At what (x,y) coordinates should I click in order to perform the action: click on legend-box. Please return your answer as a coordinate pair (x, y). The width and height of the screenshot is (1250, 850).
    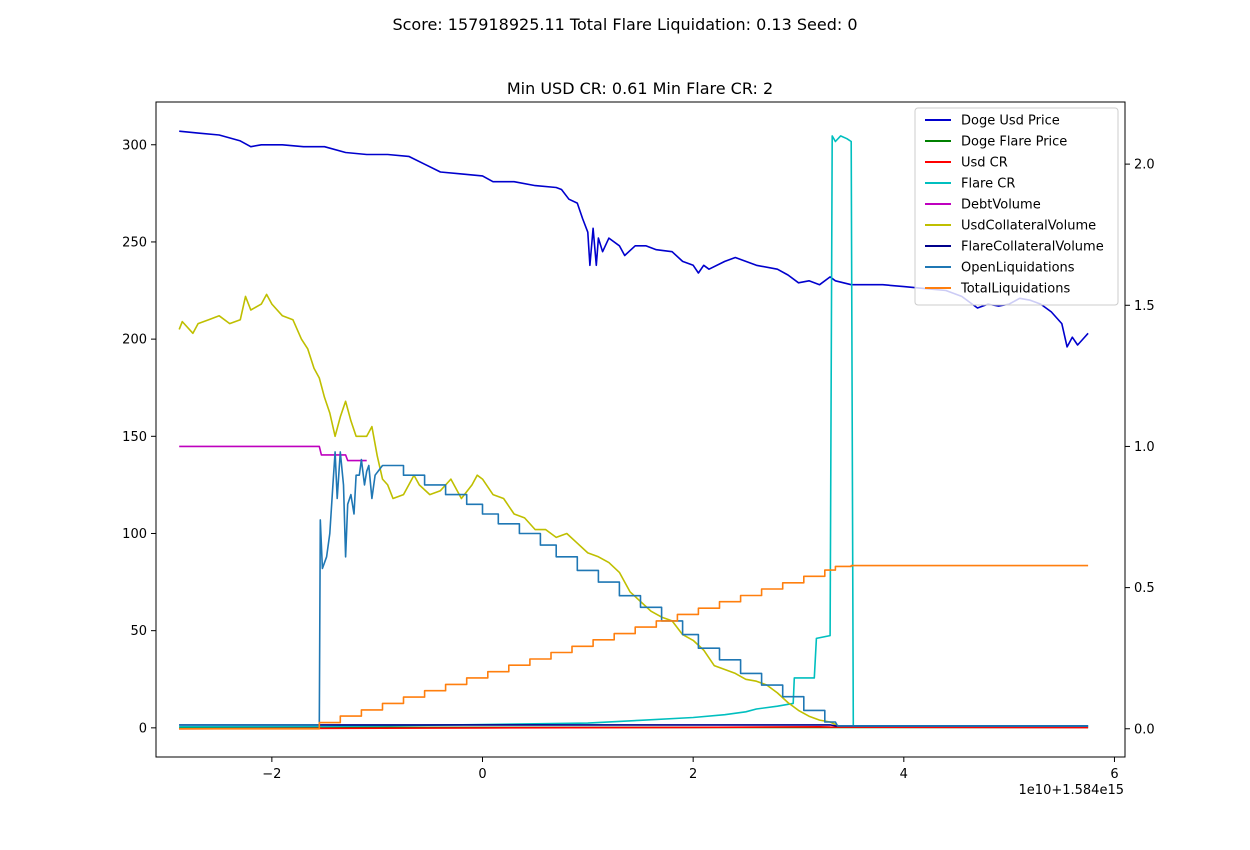
    Looking at the image, I should click on (1016, 206).